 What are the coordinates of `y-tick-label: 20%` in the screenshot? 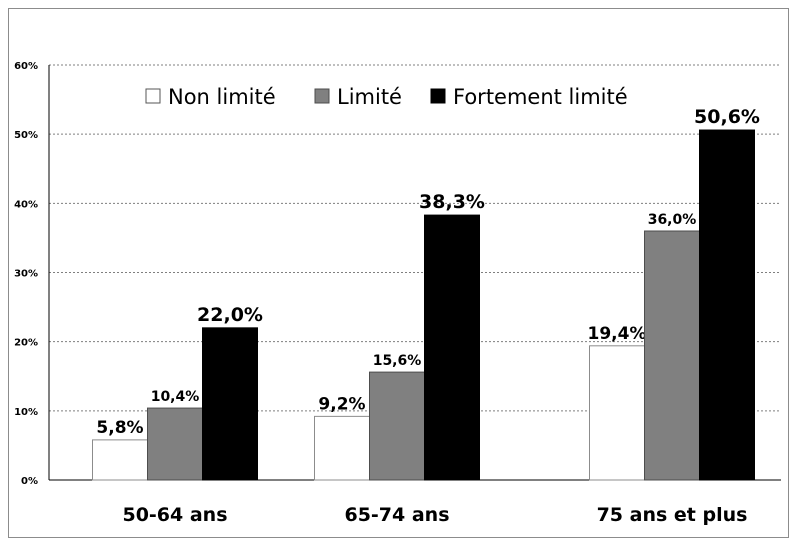 It's located at (26, 343).